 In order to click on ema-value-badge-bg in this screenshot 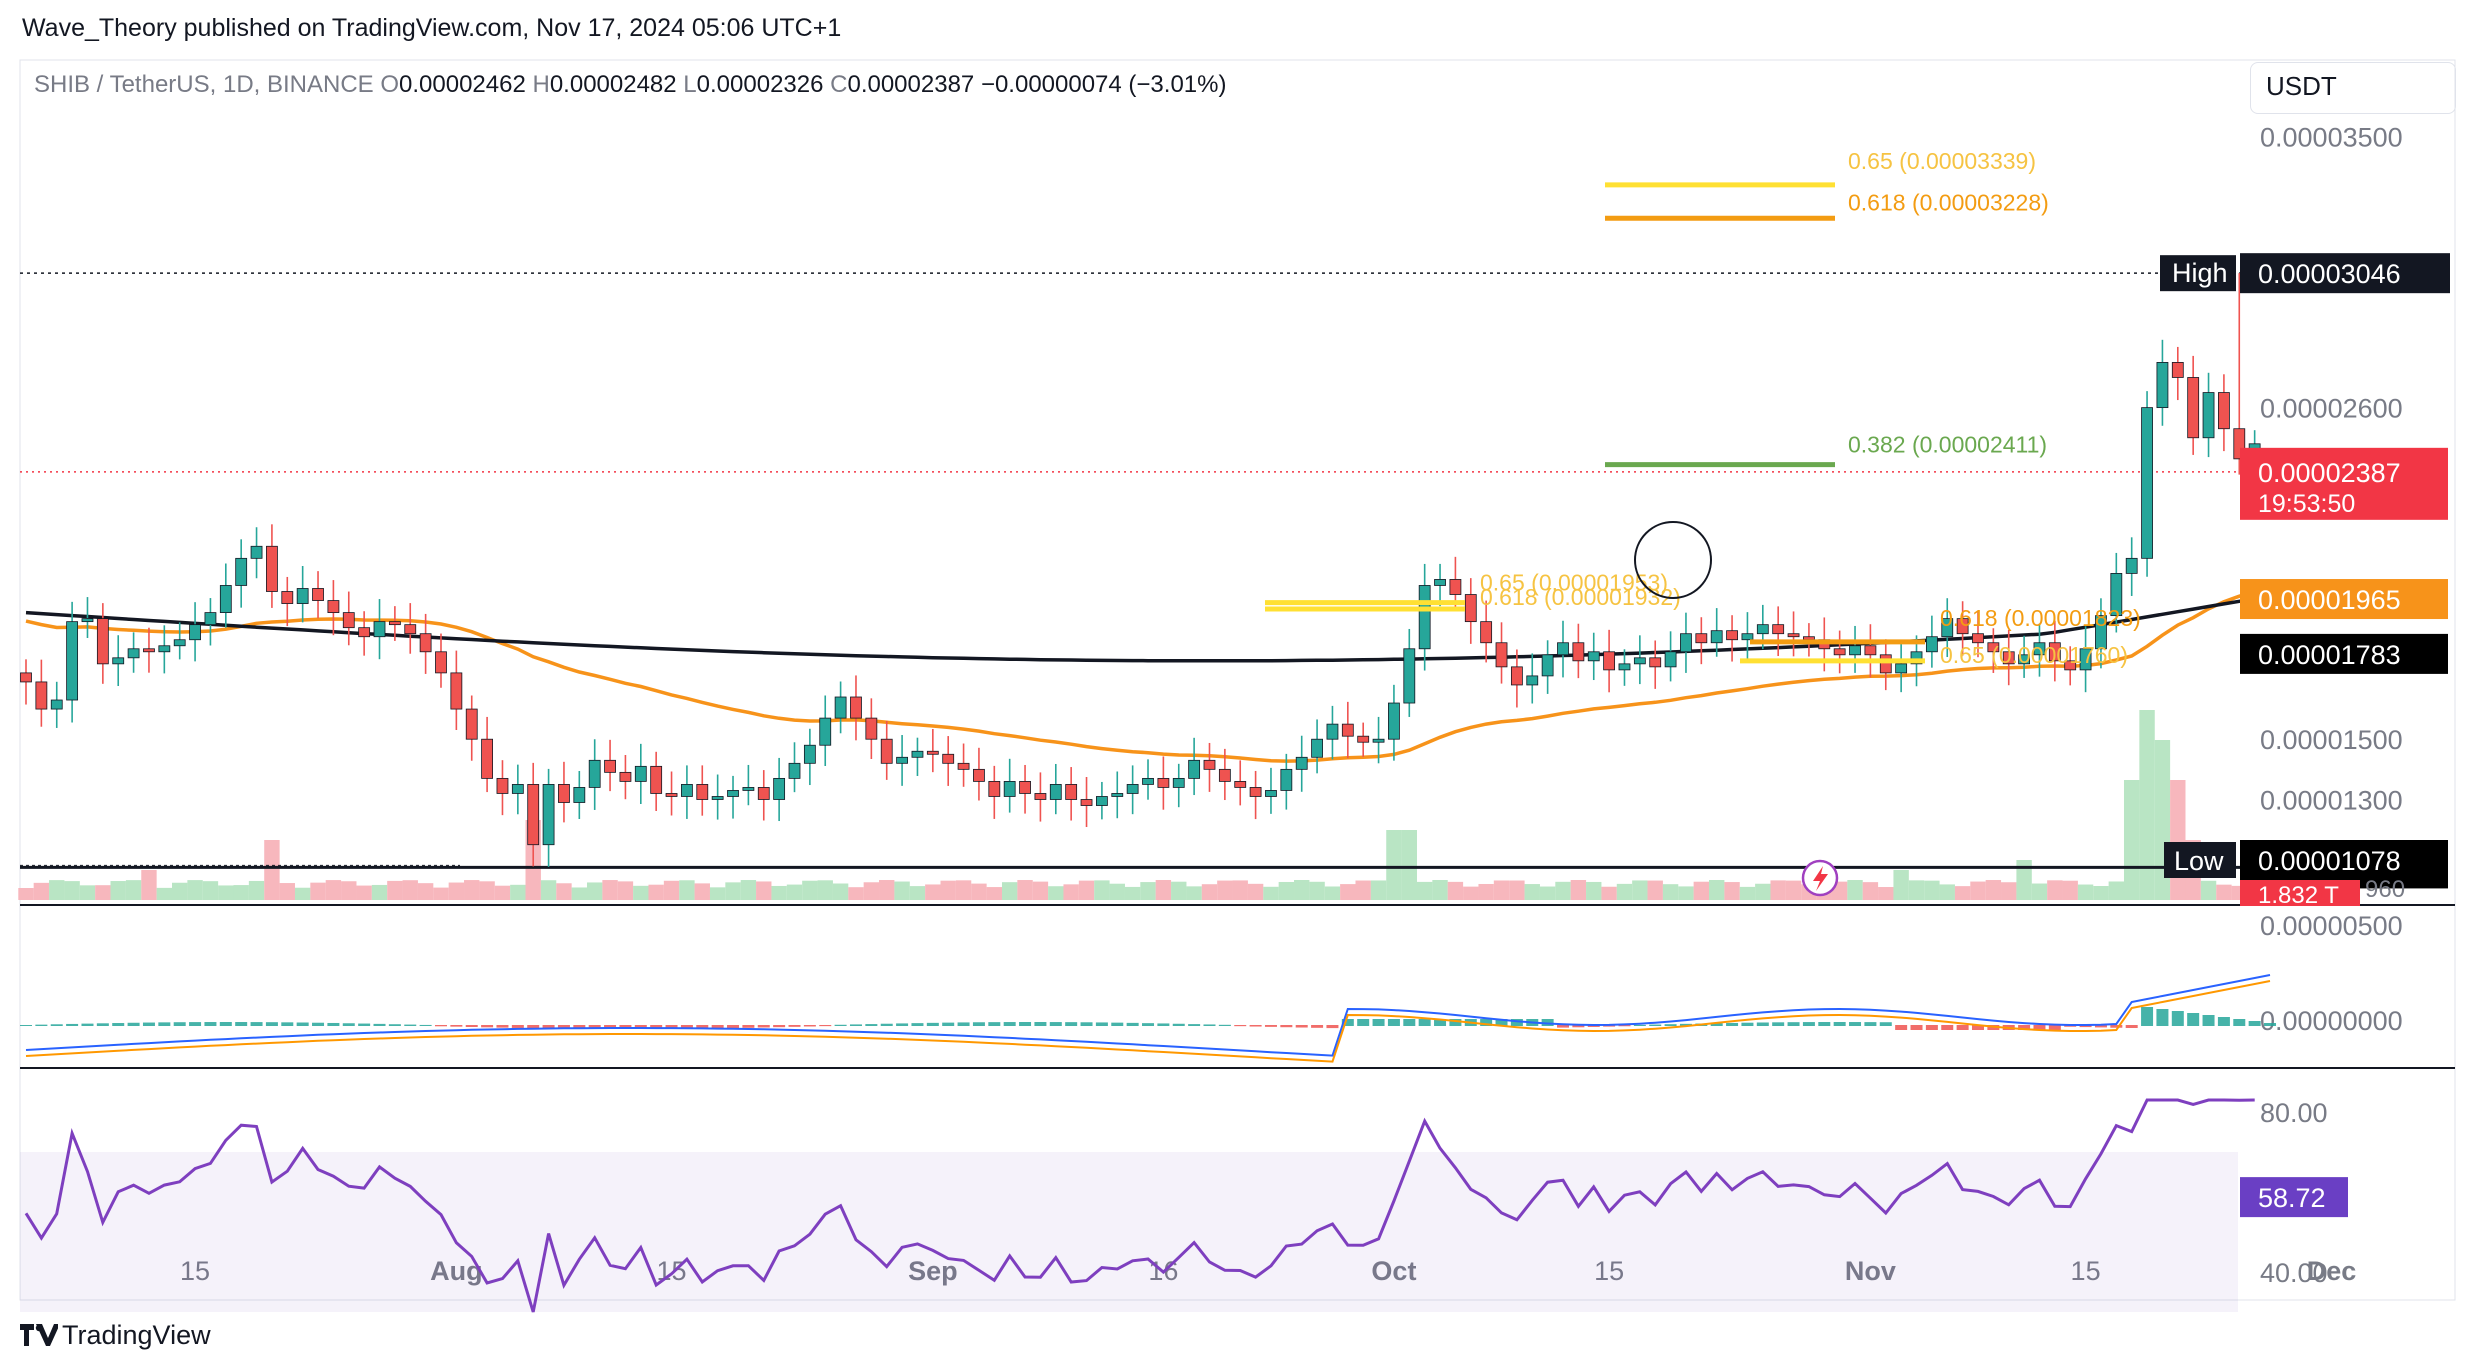, I will do `click(2344, 599)`.